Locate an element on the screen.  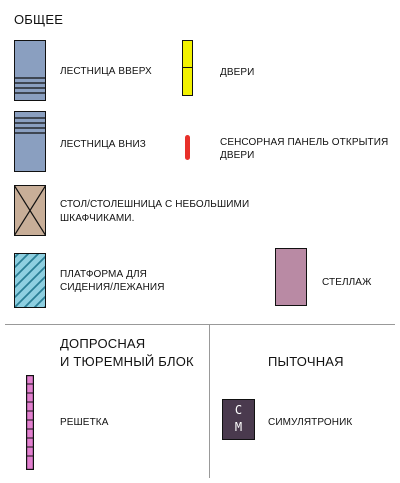
platform-icon is located at coordinates (30, 280).